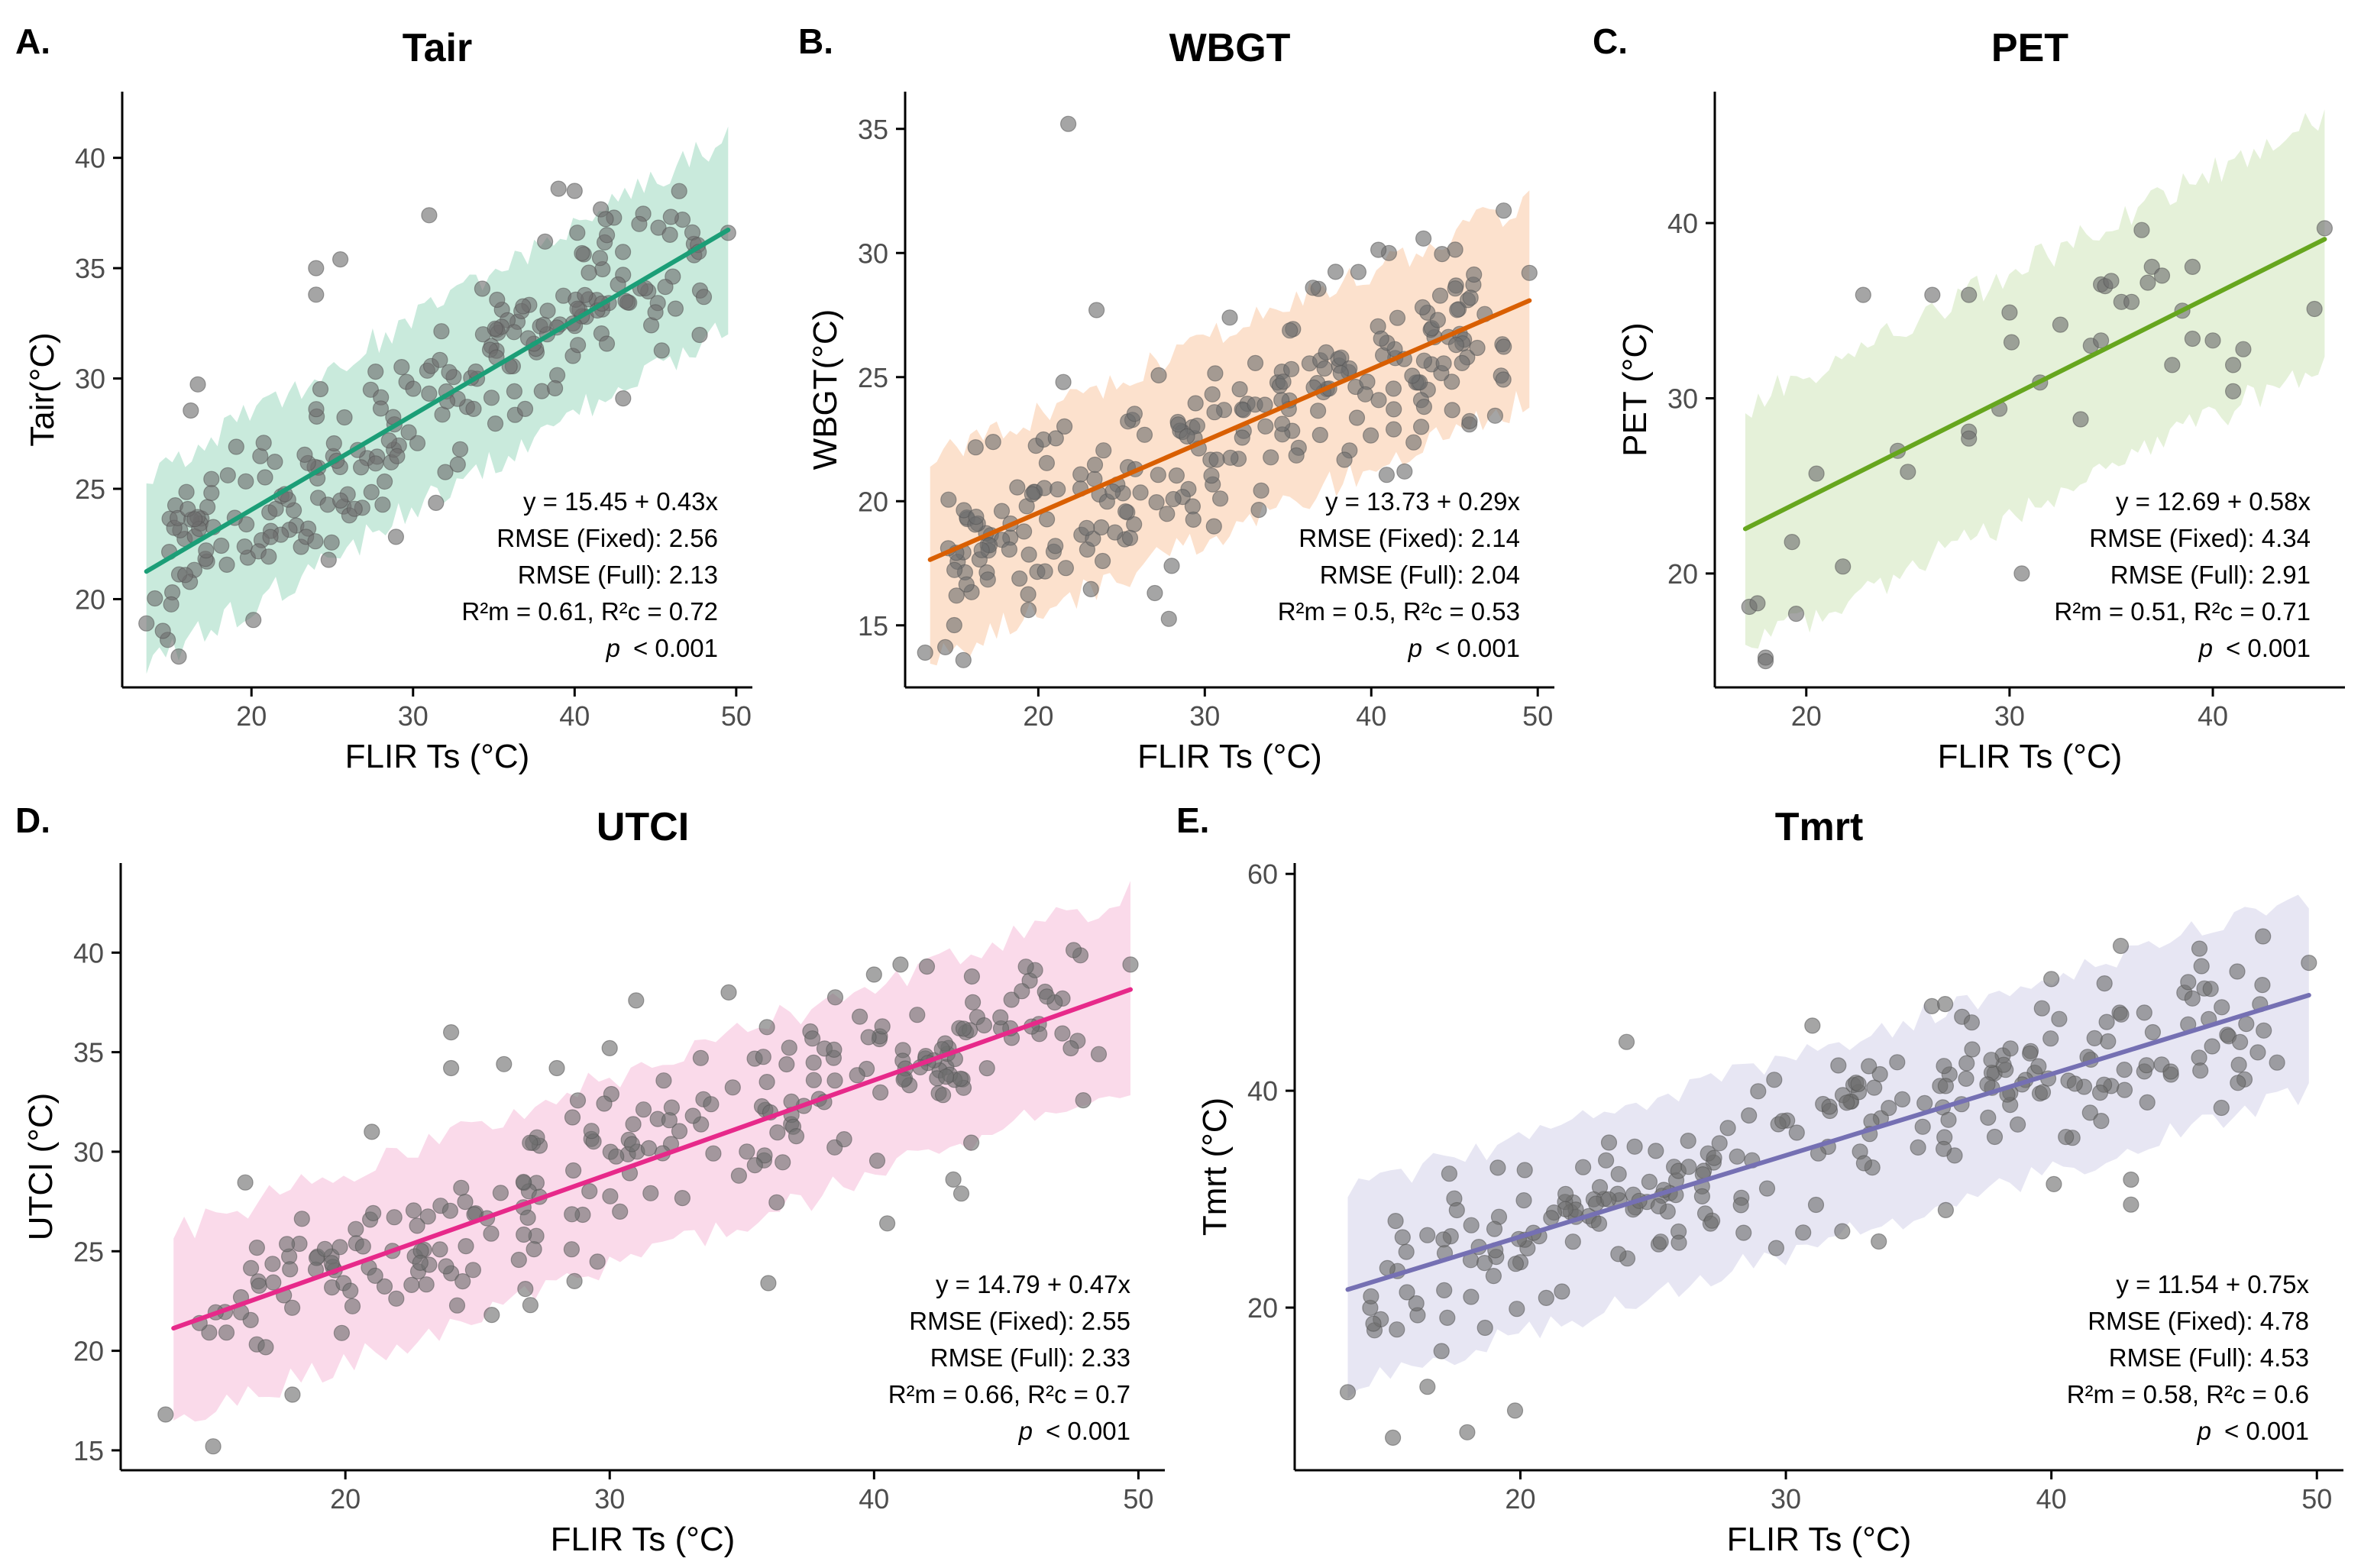 The image size is (2361, 1568). Describe the element at coordinates (574, 716) in the screenshot. I see `x-tick-label: 40` at that location.